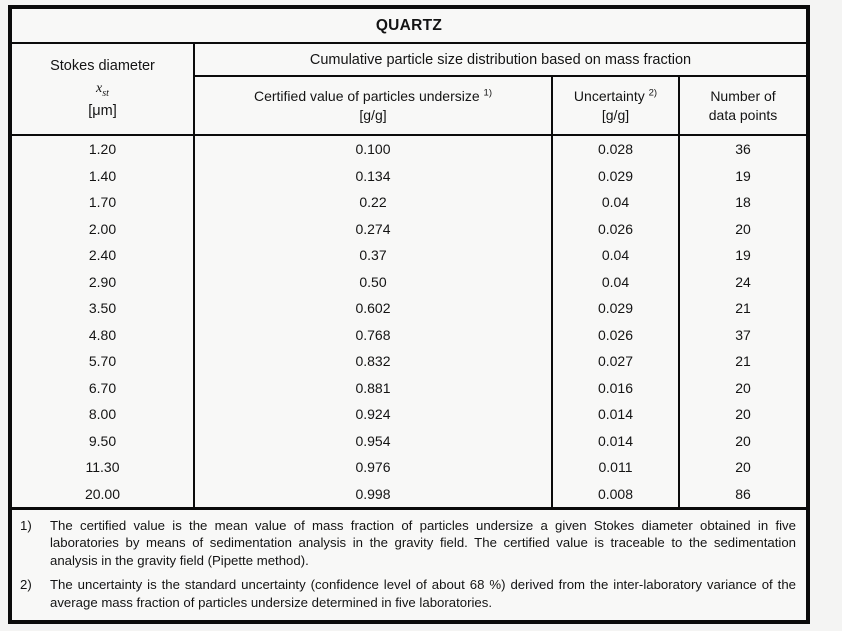  What do you see at coordinates (616, 361) in the screenshot?
I see `cell-uncertainty: 0.027` at bounding box center [616, 361].